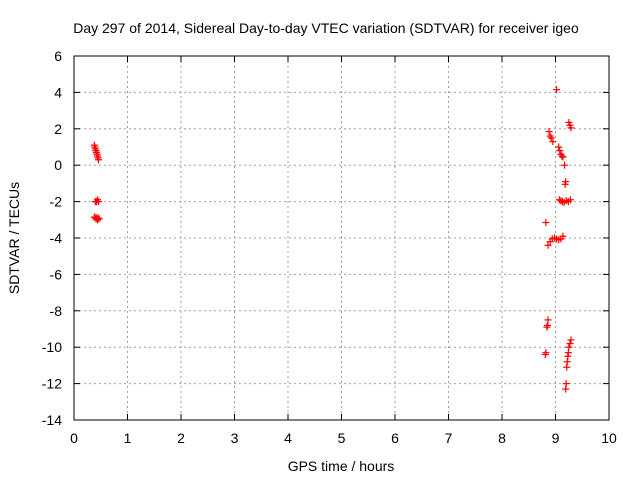  Describe the element at coordinates (449, 438) in the screenshot. I see `x-tick-label: 7` at that location.